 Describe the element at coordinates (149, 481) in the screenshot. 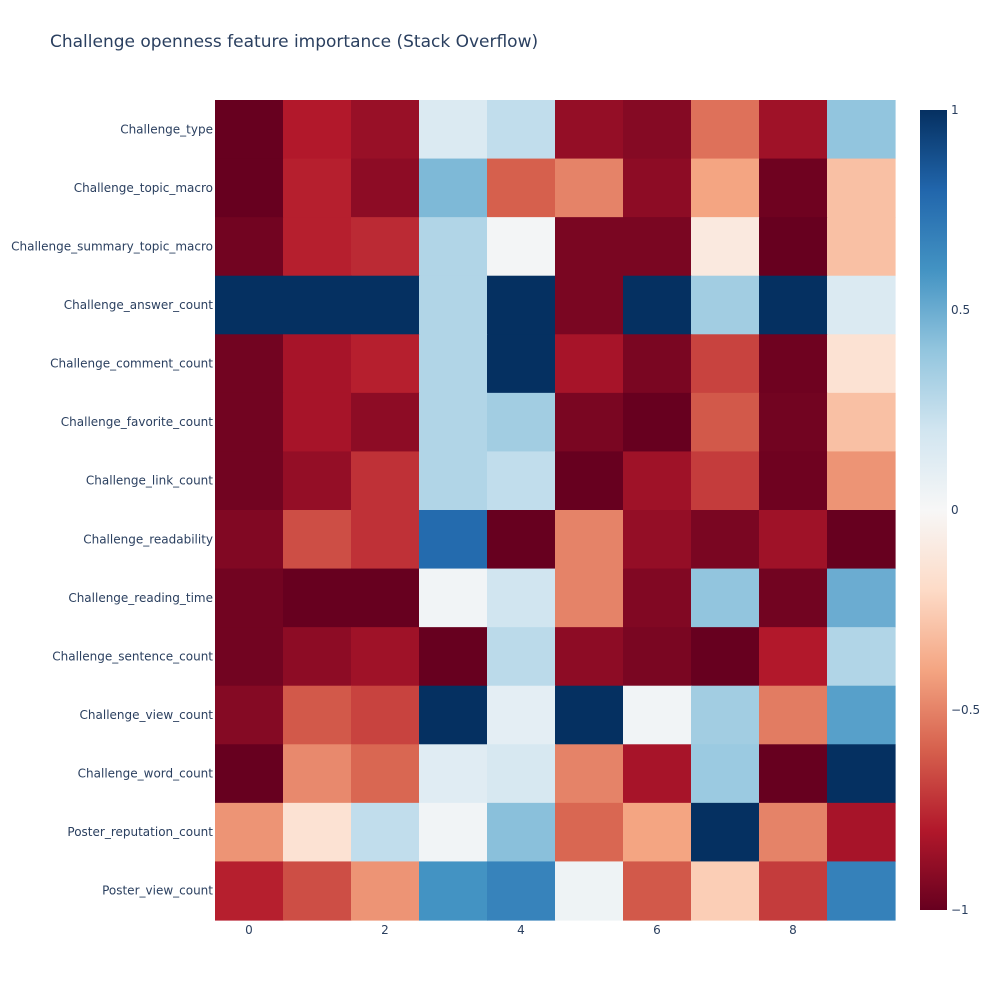

I see `y-tick-label: Challenge_link_count` at that location.